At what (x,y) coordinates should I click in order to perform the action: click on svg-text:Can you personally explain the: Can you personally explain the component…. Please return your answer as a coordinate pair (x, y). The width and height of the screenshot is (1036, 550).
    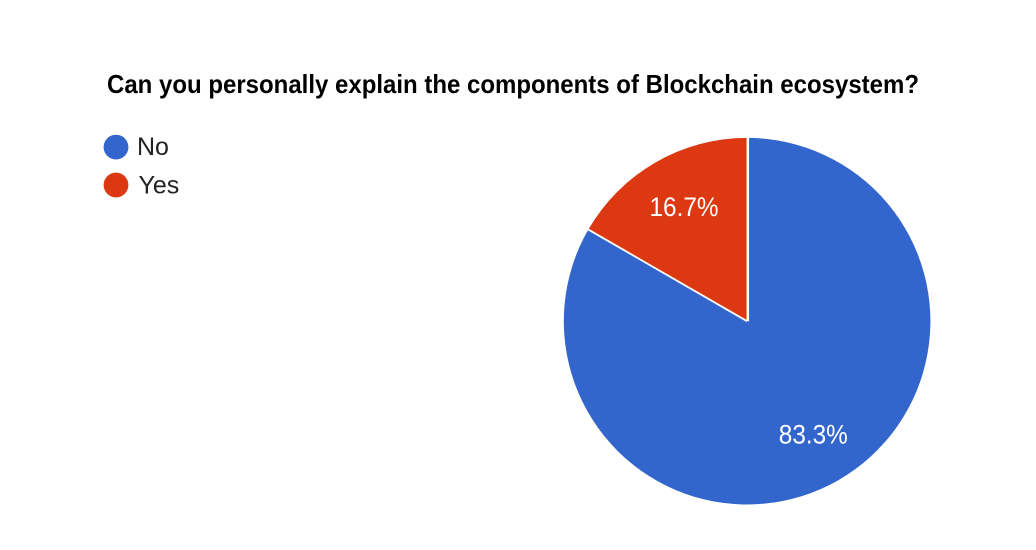
    Looking at the image, I should click on (513, 84).